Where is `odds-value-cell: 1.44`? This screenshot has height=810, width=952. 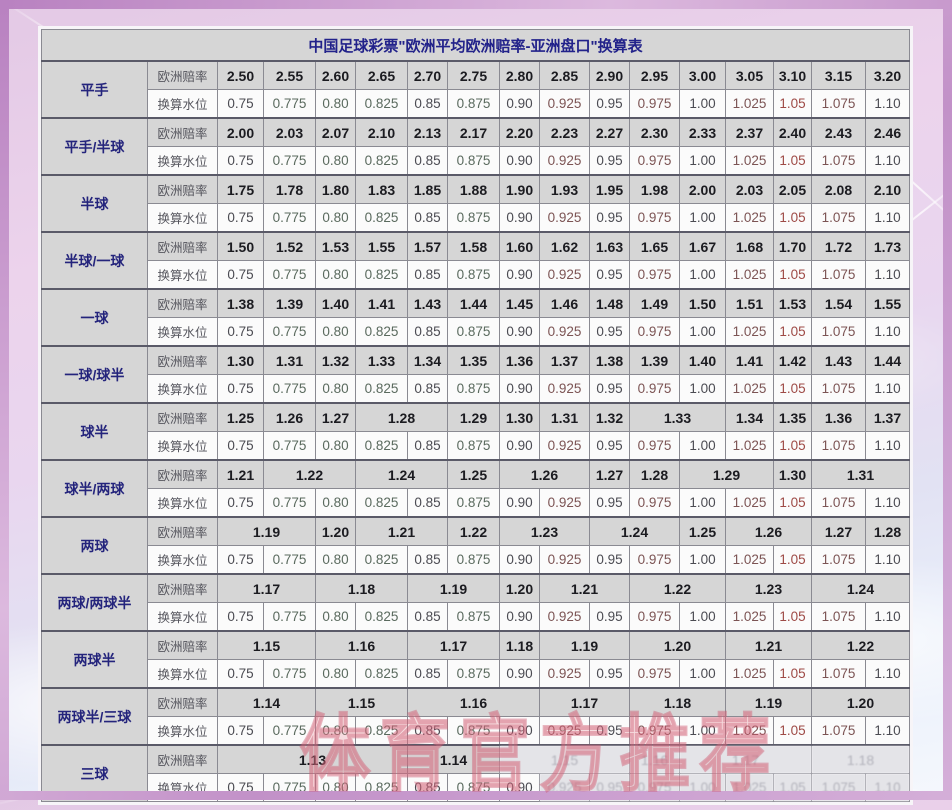
odds-value-cell: 1.44 is located at coordinates (473, 303).